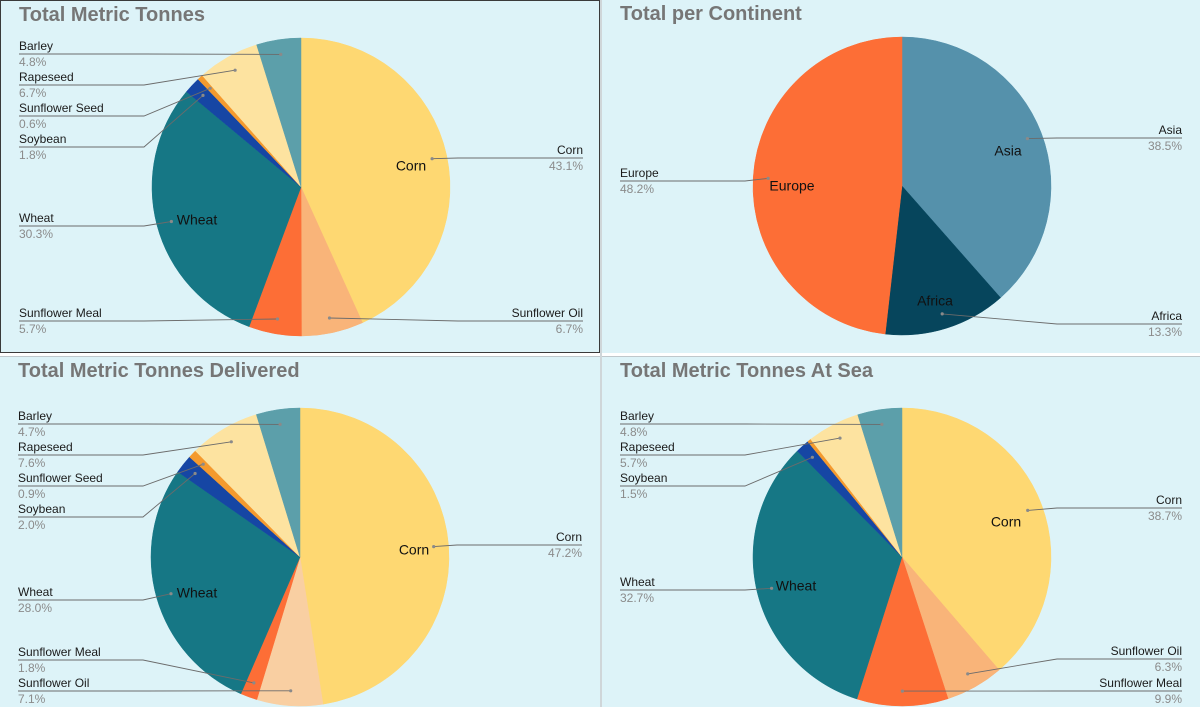 This screenshot has width=1200, height=707. Describe the element at coordinates (32, 699) in the screenshot. I see `callout-value-sunflower-oil: 7.1%` at that location.